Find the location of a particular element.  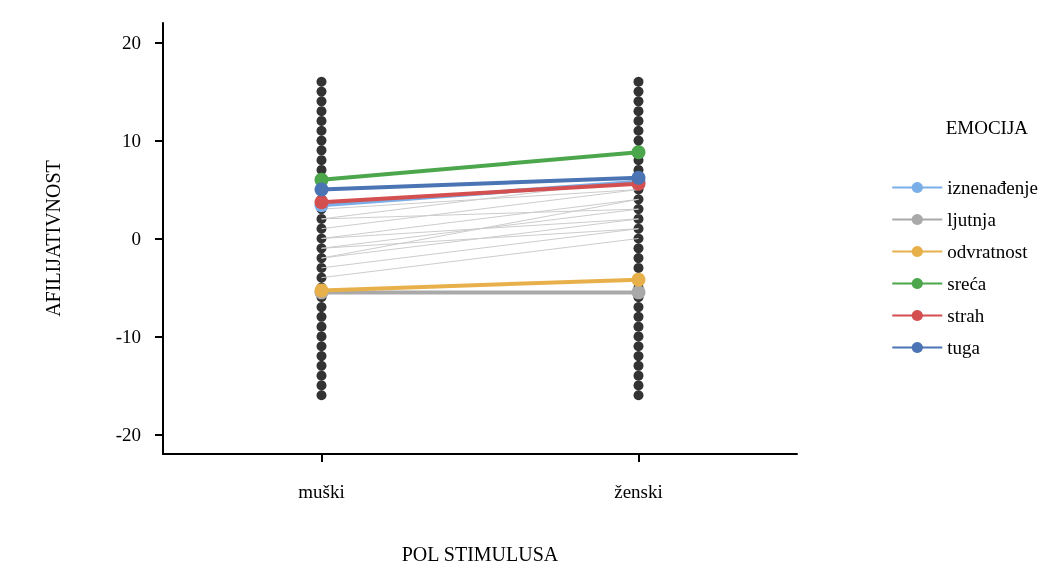

x-axis-title: POL STIMULUSA is located at coordinates (480, 554).